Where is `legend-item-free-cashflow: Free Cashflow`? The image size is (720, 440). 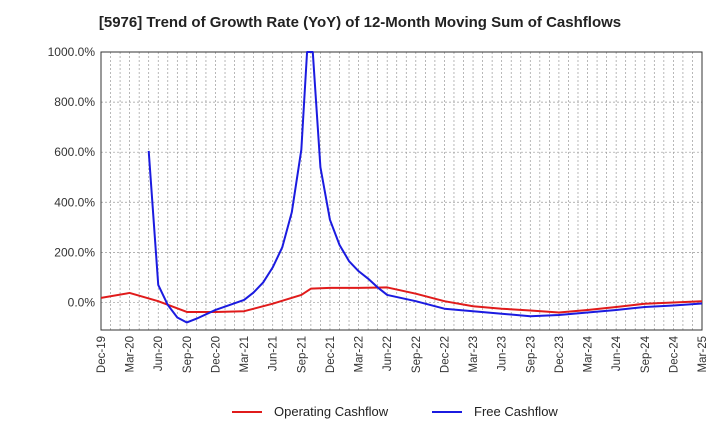
legend-item-free-cashflow: Free Cashflow is located at coordinates (495, 411).